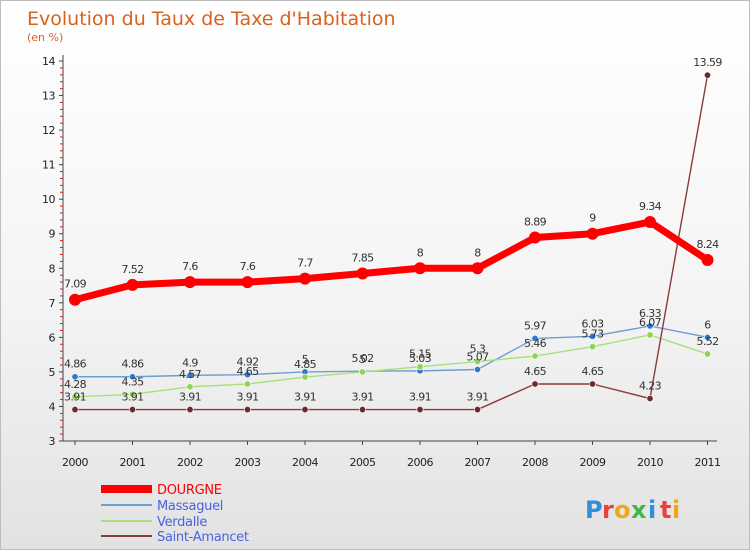  I want to click on y-tick-label: 11, so click(48, 165).